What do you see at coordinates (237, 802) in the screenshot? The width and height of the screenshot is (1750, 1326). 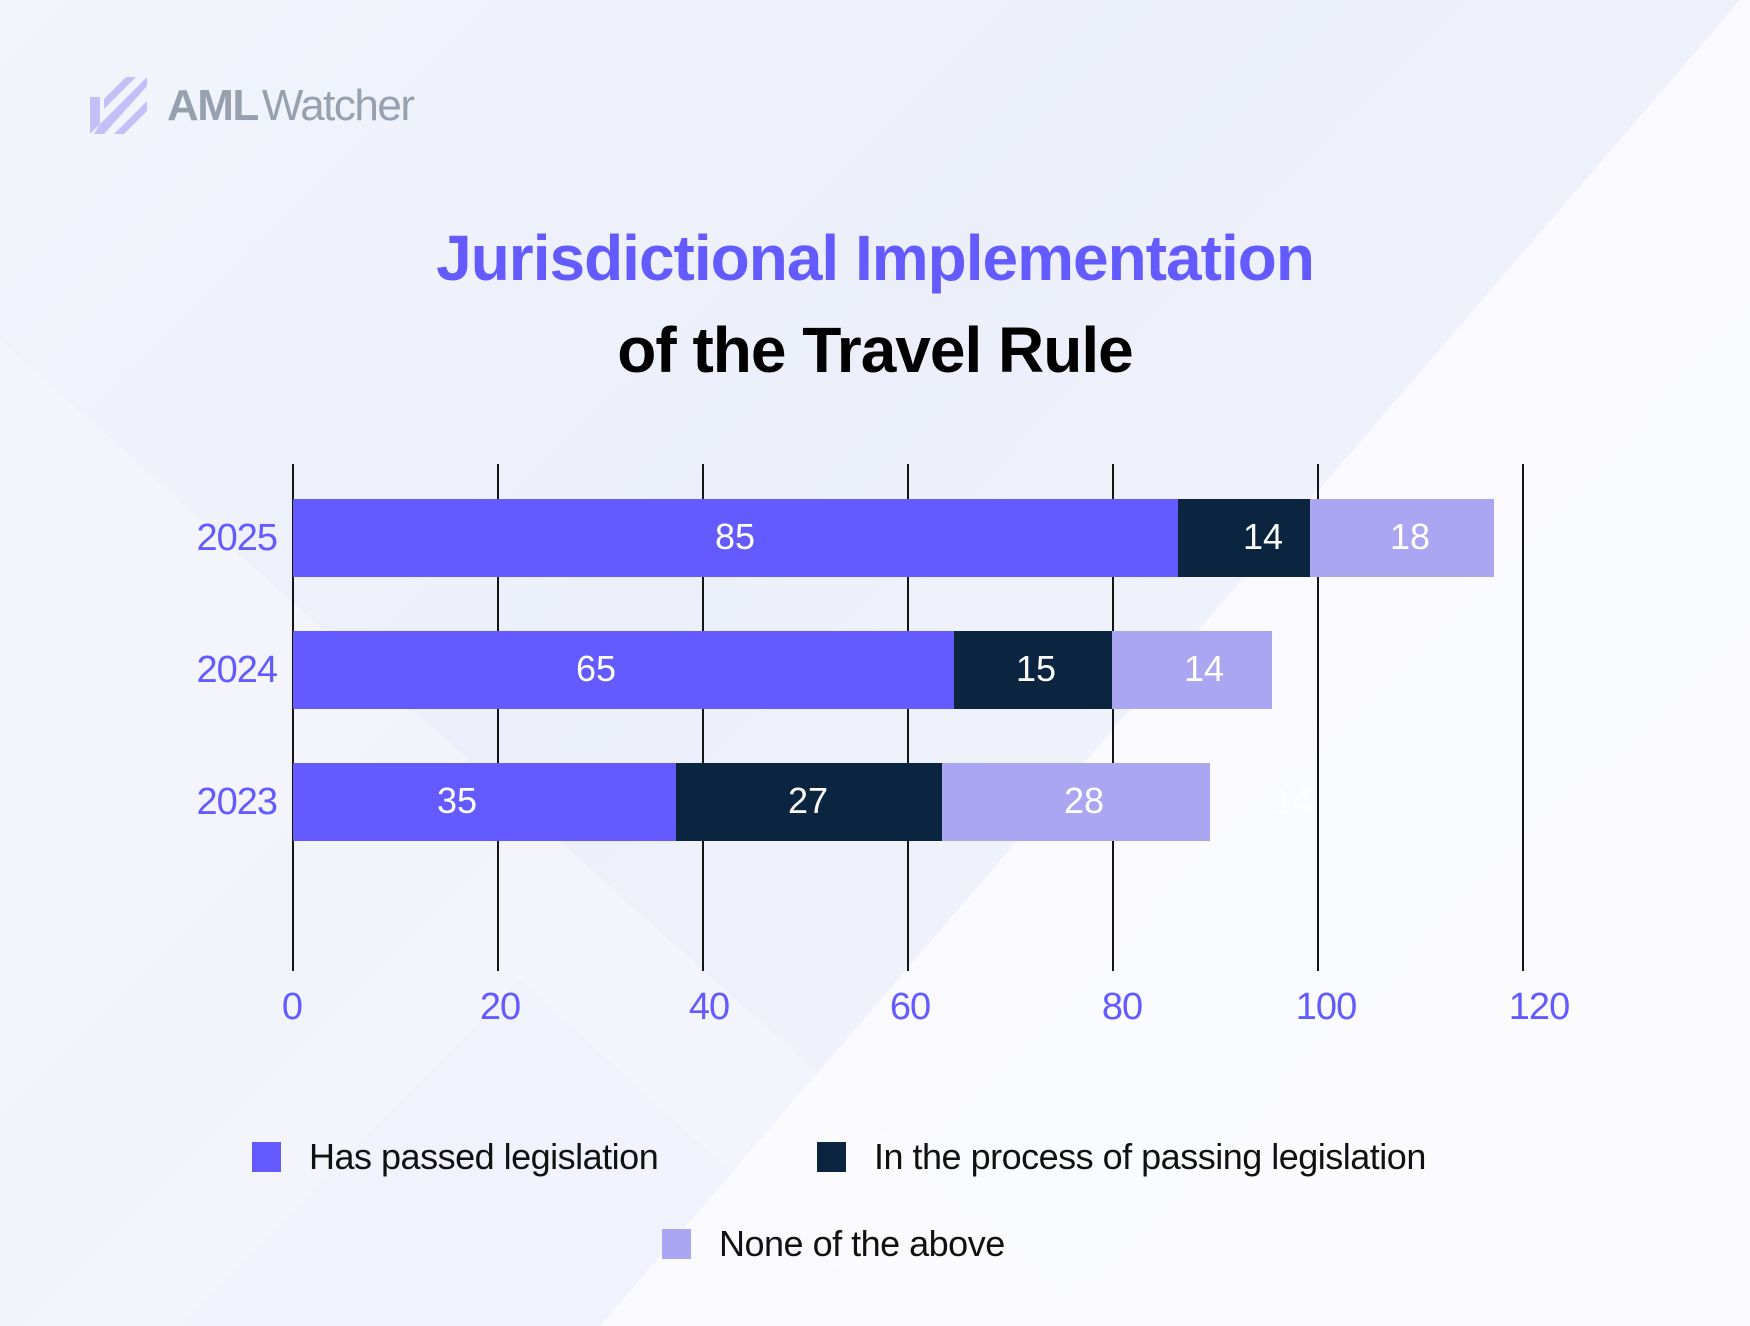 I see `year-label: 2023` at bounding box center [237, 802].